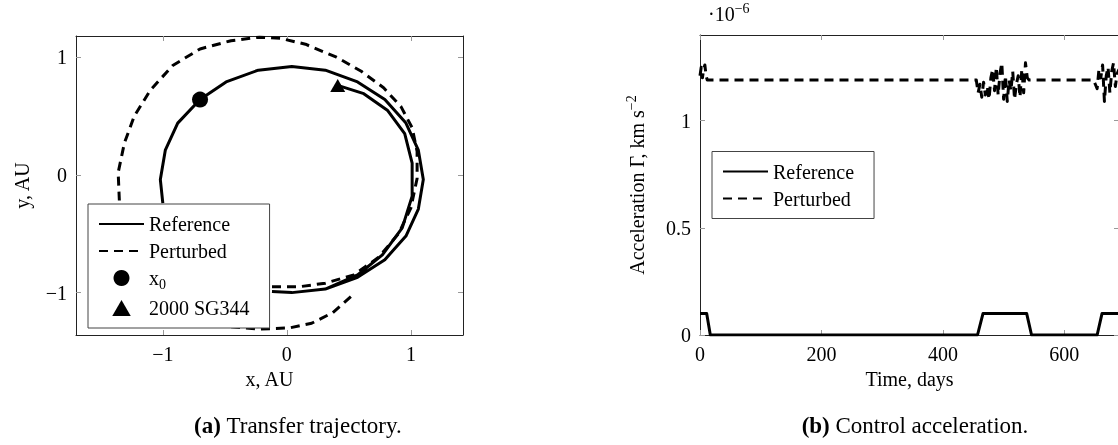  I want to click on line-series, so click(908, 82).